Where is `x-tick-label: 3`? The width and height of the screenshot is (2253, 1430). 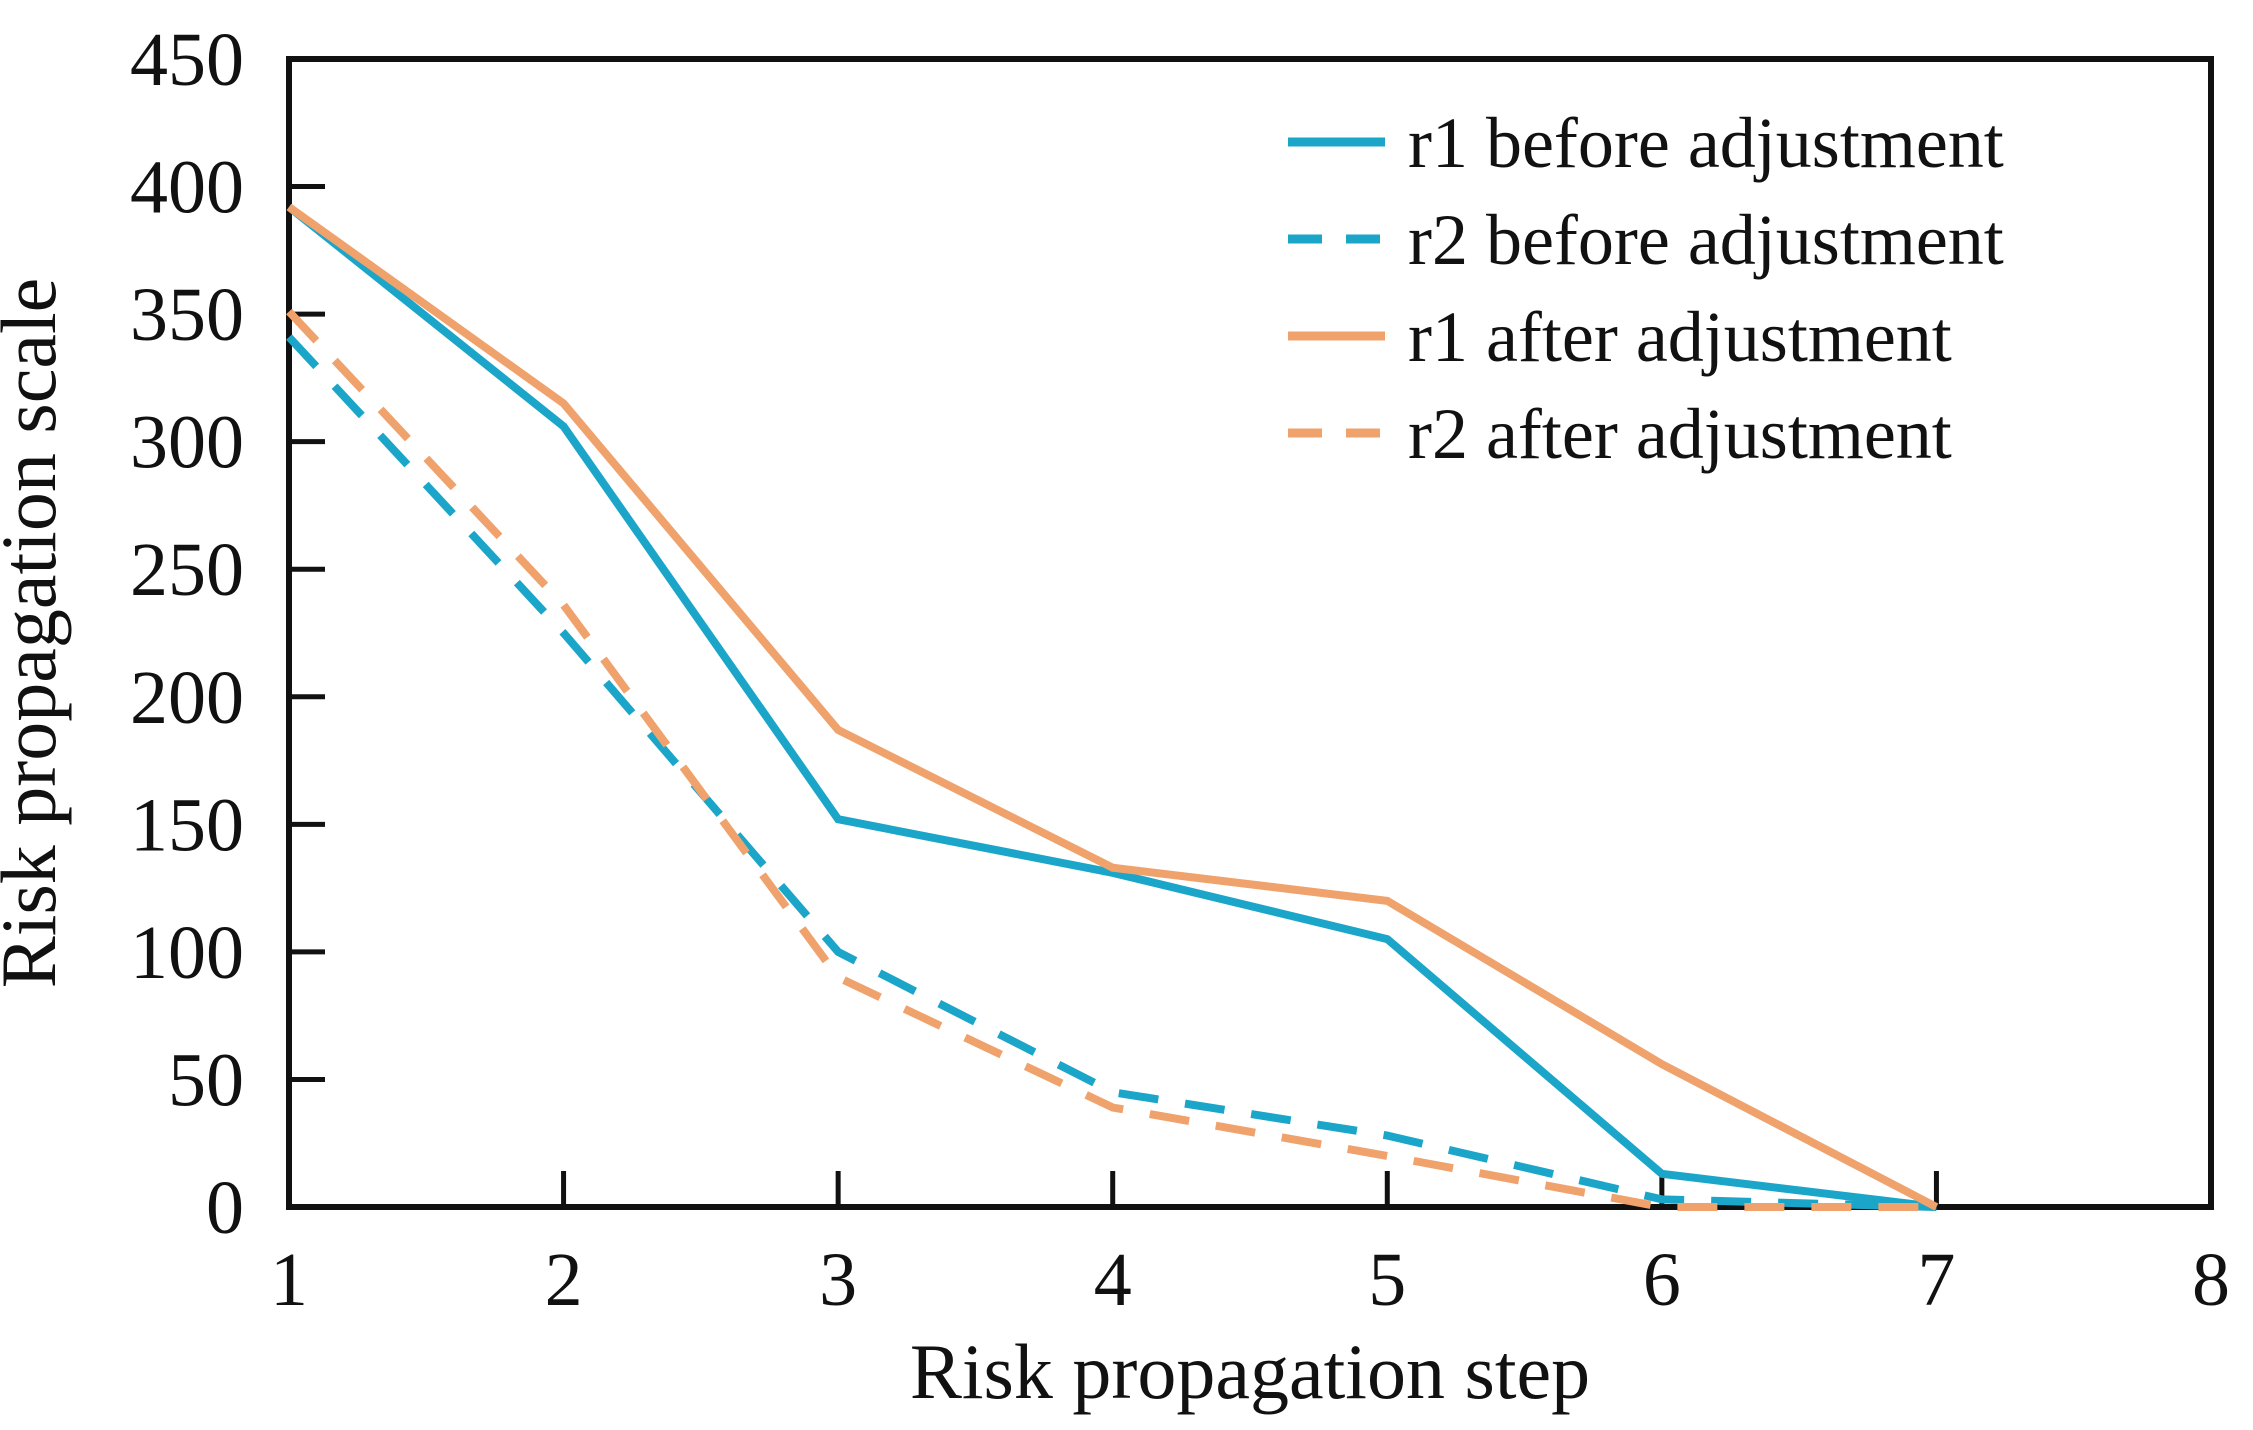 x-tick-label: 3 is located at coordinates (838, 1280).